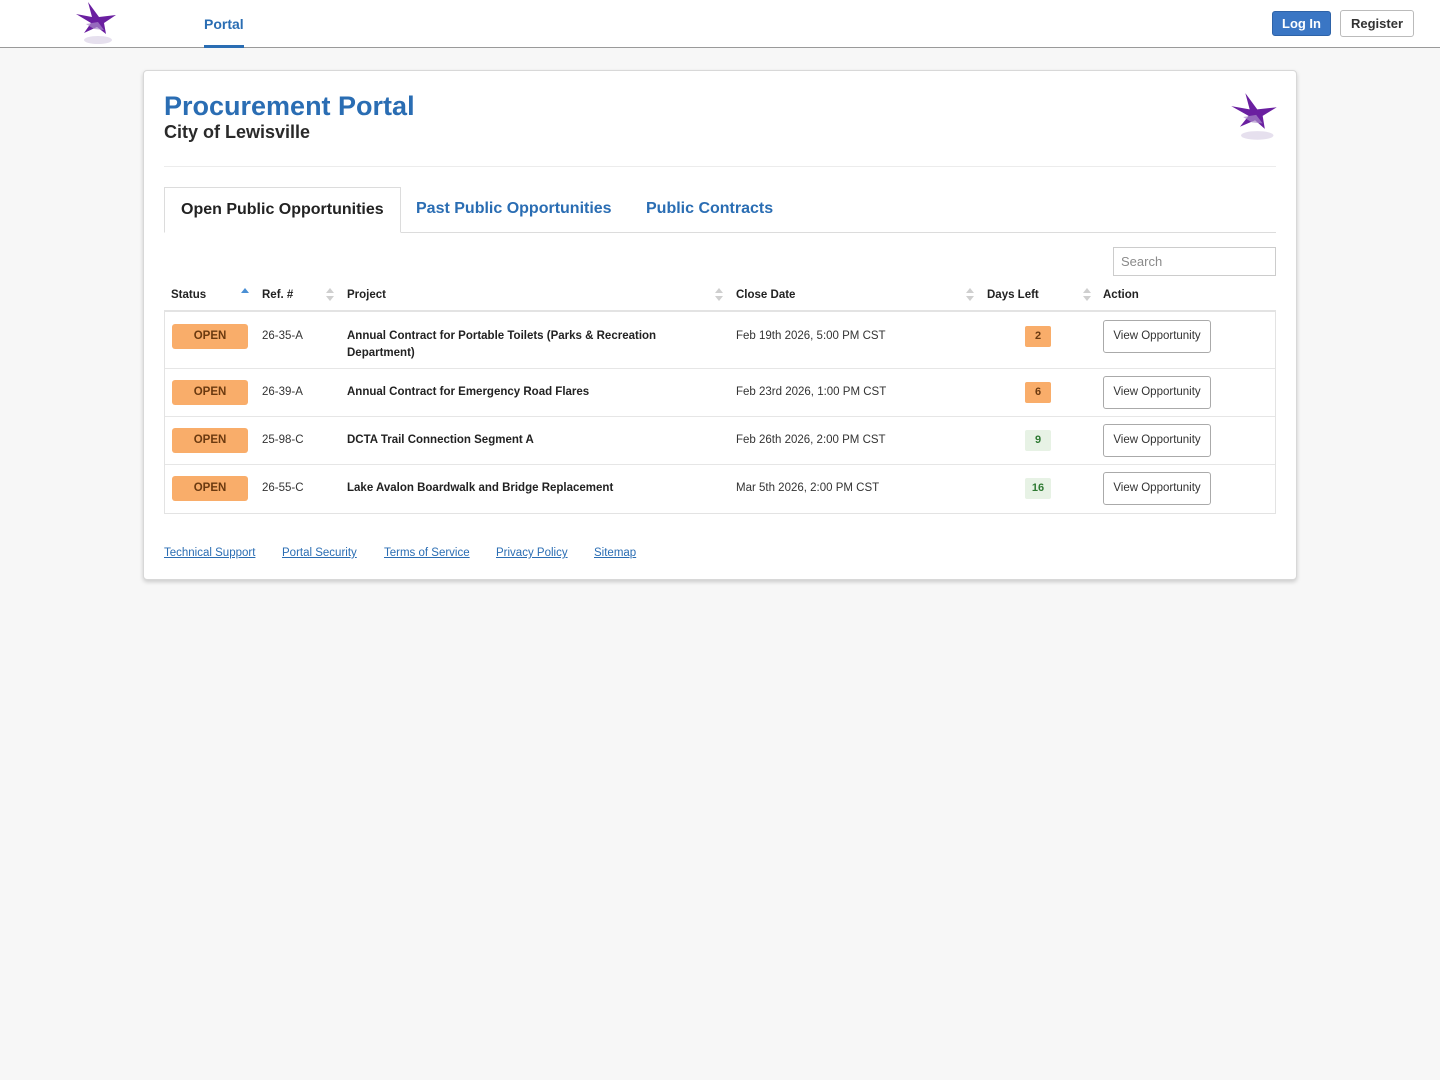 Image resolution: width=1440 pixels, height=1080 pixels. Describe the element at coordinates (283, 440) in the screenshot. I see `ref-number: 25-98-C` at that location.